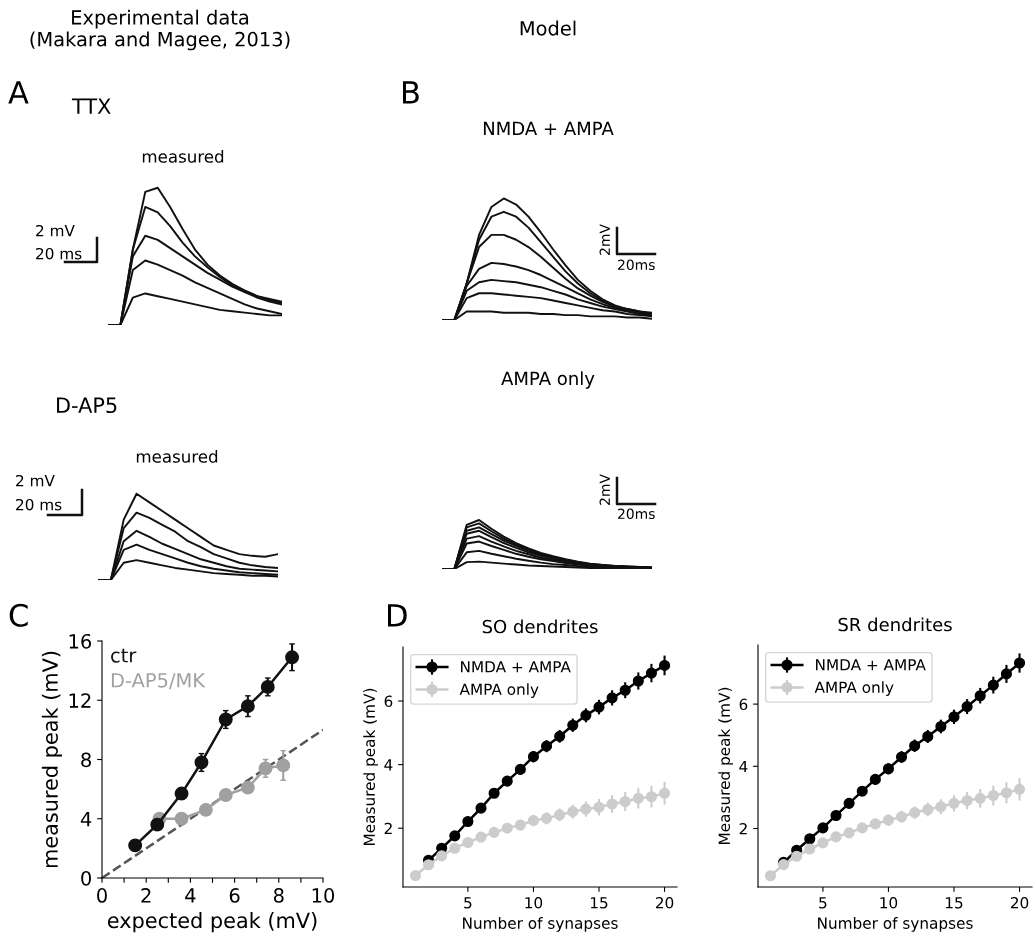 Image resolution: width=1035 pixels, height=949 pixels. What do you see at coordinates (895, 624) in the screenshot?
I see `chart-title: SR dendrites` at bounding box center [895, 624].